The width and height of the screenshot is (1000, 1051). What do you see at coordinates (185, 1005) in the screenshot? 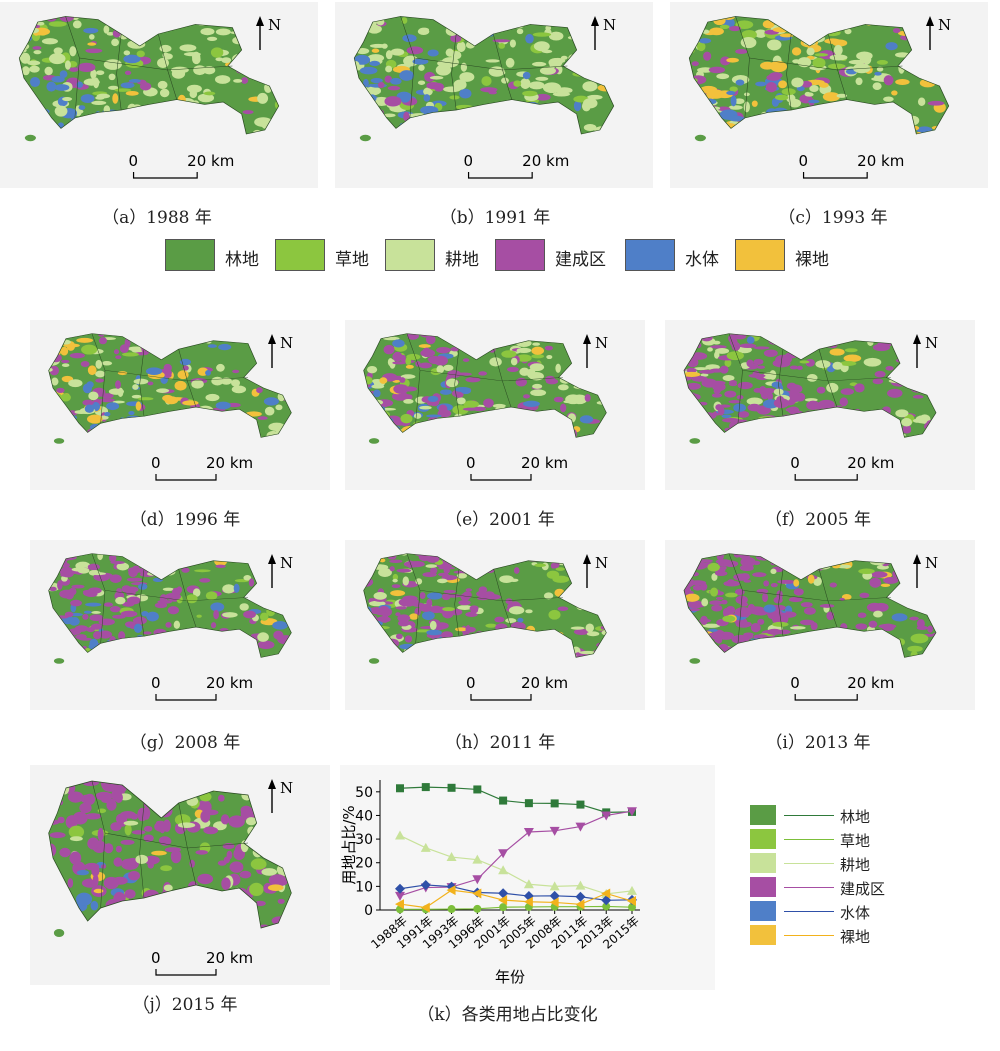
I see `map-caption: （j）2015 年` at bounding box center [185, 1005].